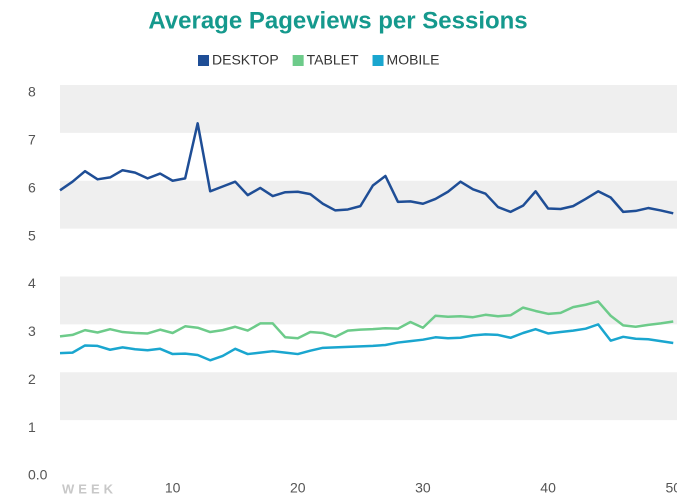  I want to click on legend-label: TABLET, so click(333, 60).